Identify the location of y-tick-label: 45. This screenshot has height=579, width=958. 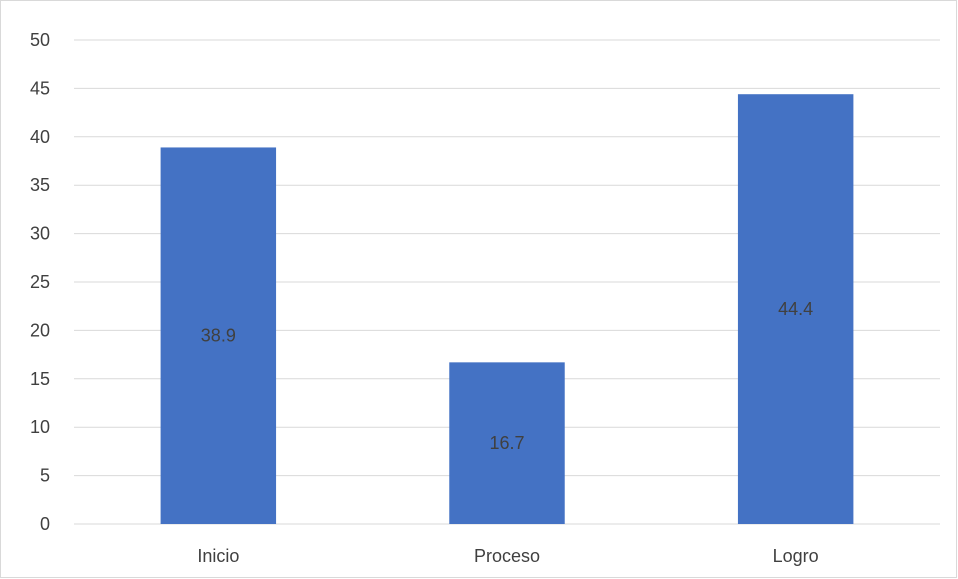
(40, 88).